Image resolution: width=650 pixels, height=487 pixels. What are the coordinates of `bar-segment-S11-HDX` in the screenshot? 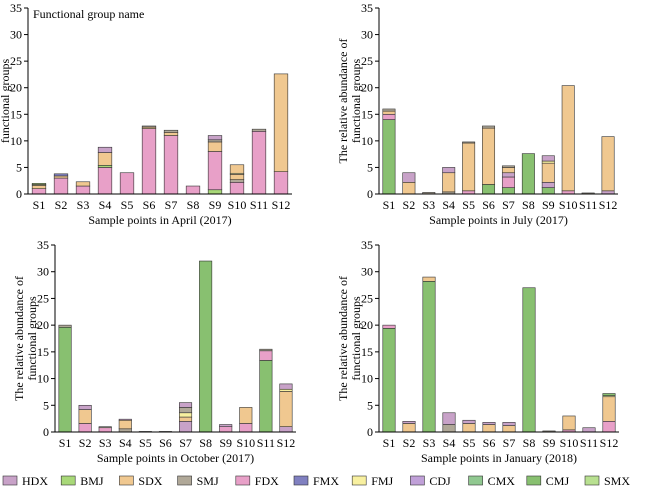 It's located at (589, 430).